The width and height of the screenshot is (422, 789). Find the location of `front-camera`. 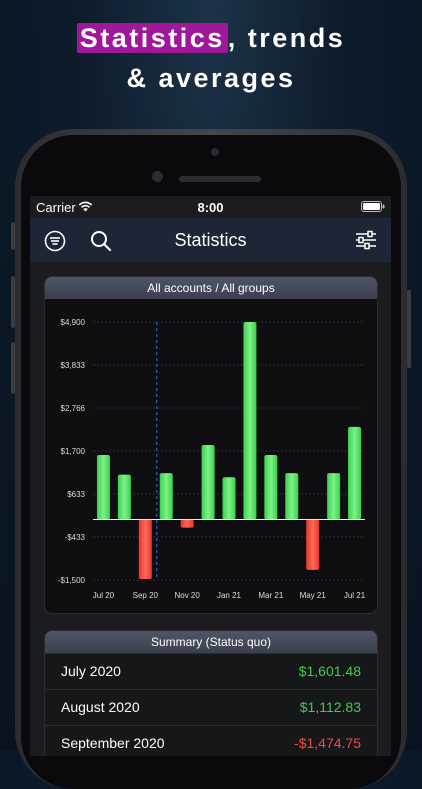

front-camera is located at coordinates (215, 152).